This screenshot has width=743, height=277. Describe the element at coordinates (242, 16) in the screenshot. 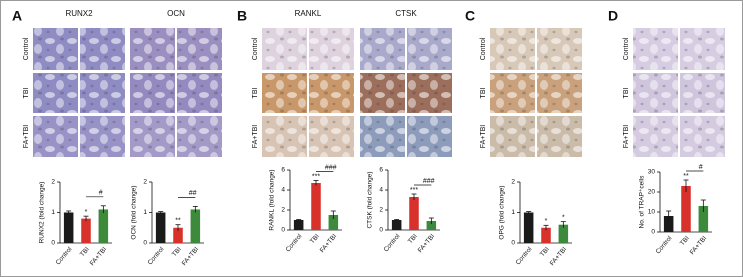

I see `panel-letter: B` at that location.